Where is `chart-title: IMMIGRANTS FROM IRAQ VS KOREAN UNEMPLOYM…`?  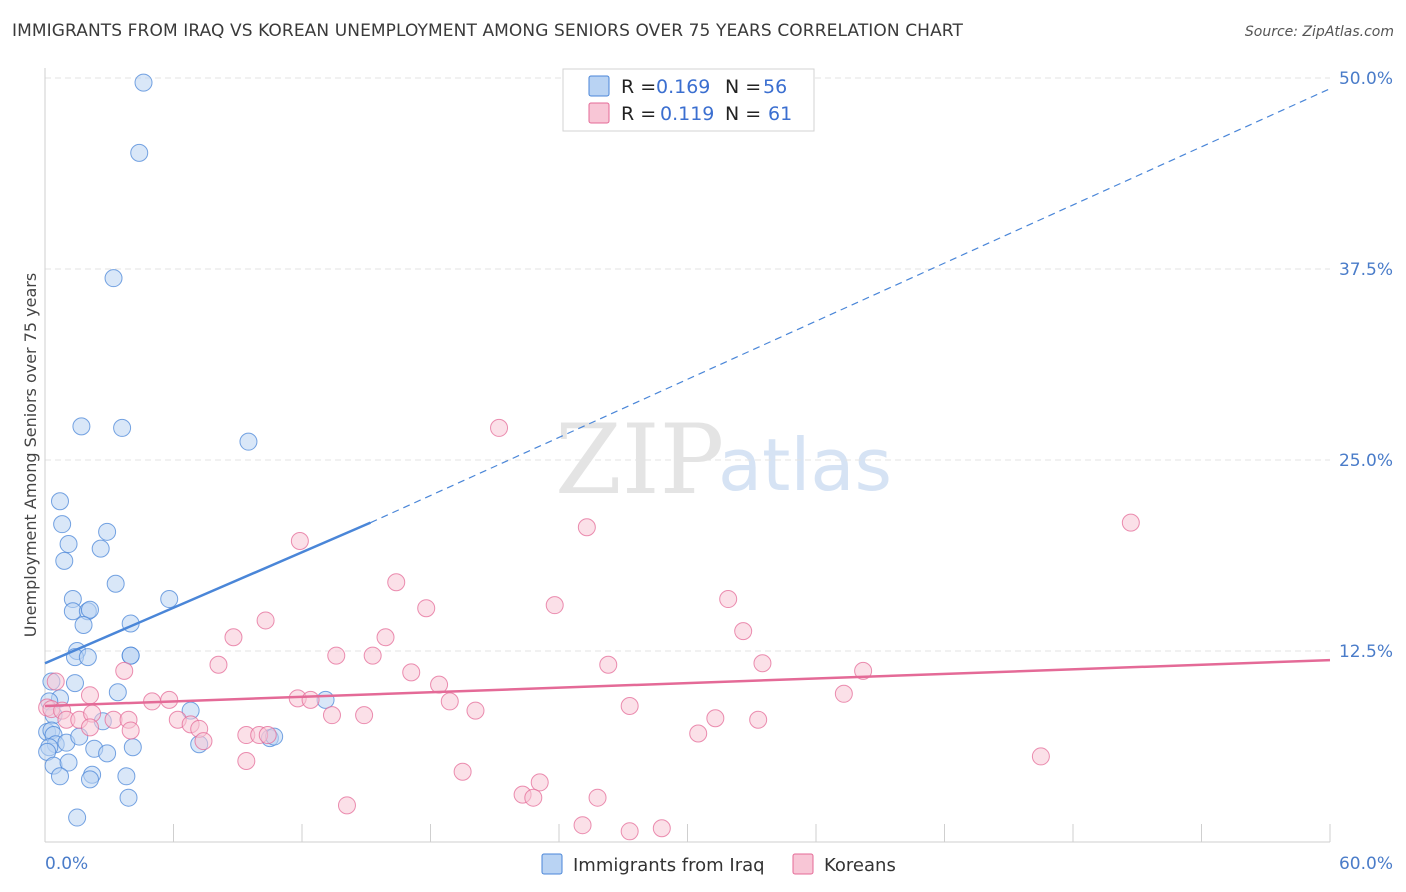
chart-title: IMMIGRANTS FROM IRAQ VS KOREAN UNEMPLOYM… is located at coordinates (487, 31).